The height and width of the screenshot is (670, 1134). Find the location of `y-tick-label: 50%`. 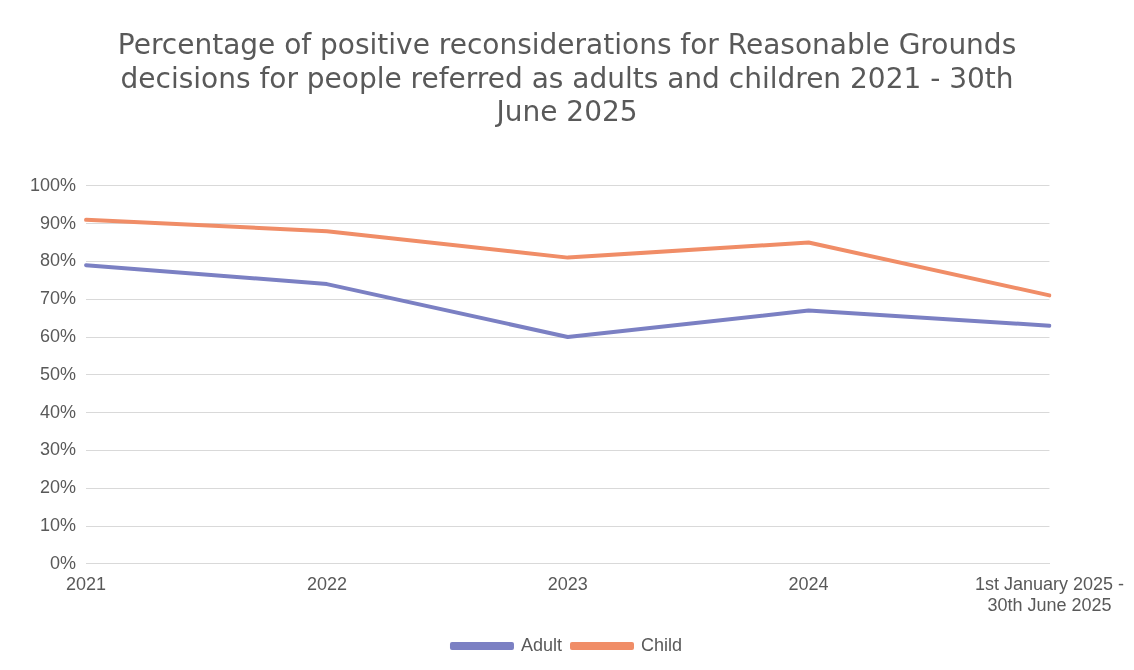

y-tick-label: 50% is located at coordinates (58, 373).